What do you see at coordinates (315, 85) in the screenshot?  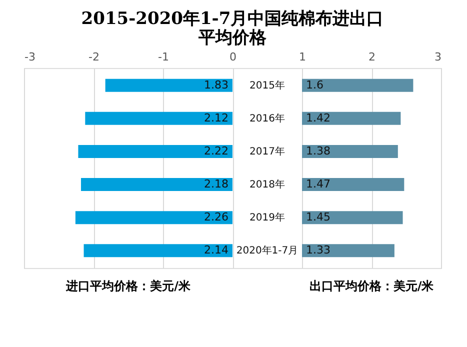 I see `data-label: 1.6` at bounding box center [315, 85].